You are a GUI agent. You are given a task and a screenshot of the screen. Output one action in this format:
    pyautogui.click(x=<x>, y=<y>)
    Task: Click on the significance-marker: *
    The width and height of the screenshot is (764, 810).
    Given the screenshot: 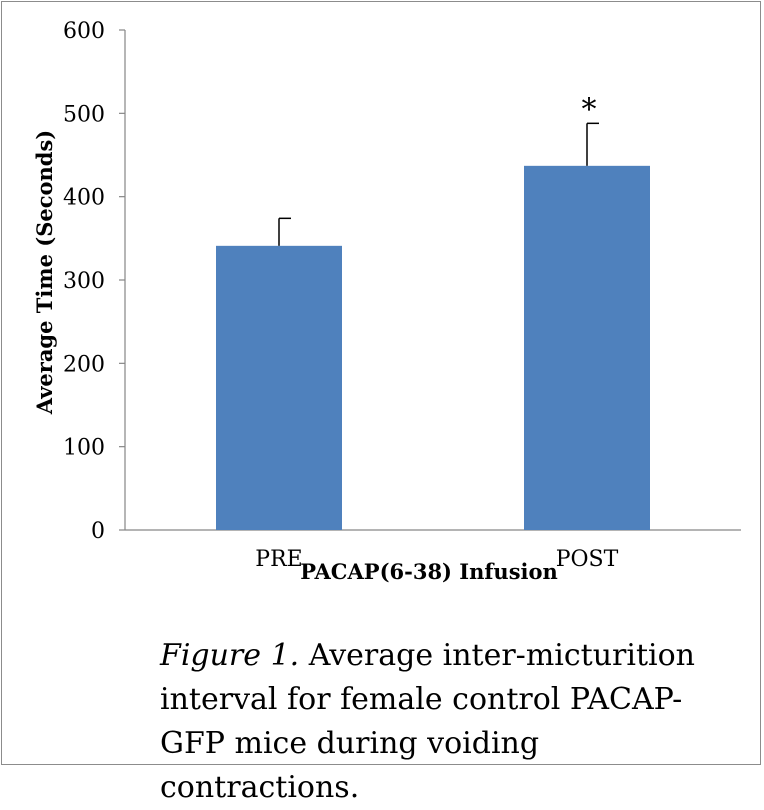 What is the action you would take?
    pyautogui.click(x=589, y=109)
    